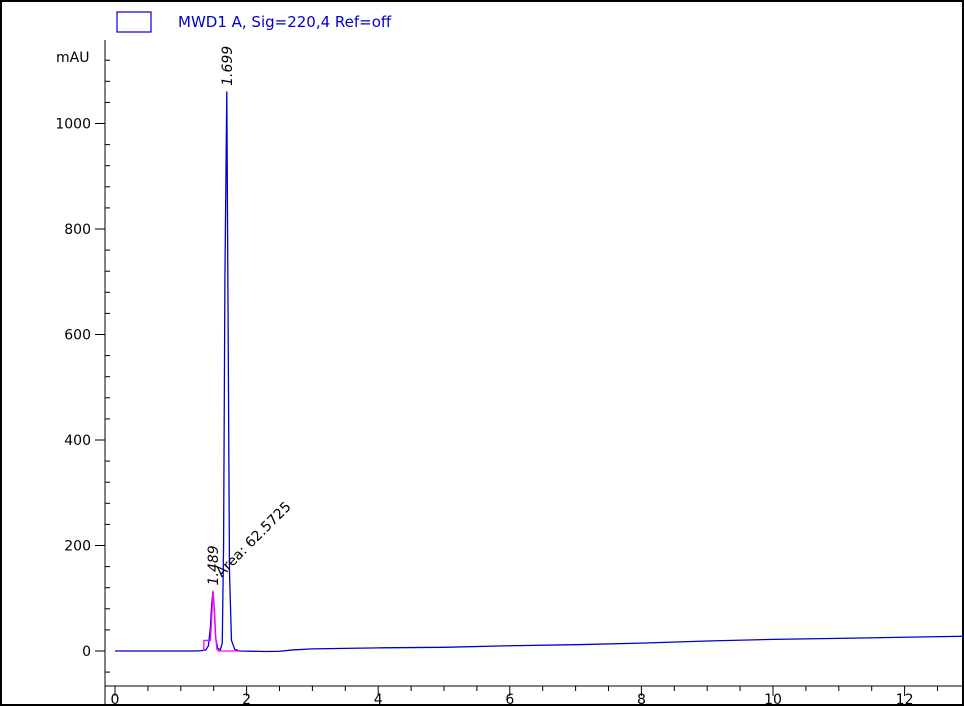  I want to click on x-tick-label: 10, so click(773, 699).